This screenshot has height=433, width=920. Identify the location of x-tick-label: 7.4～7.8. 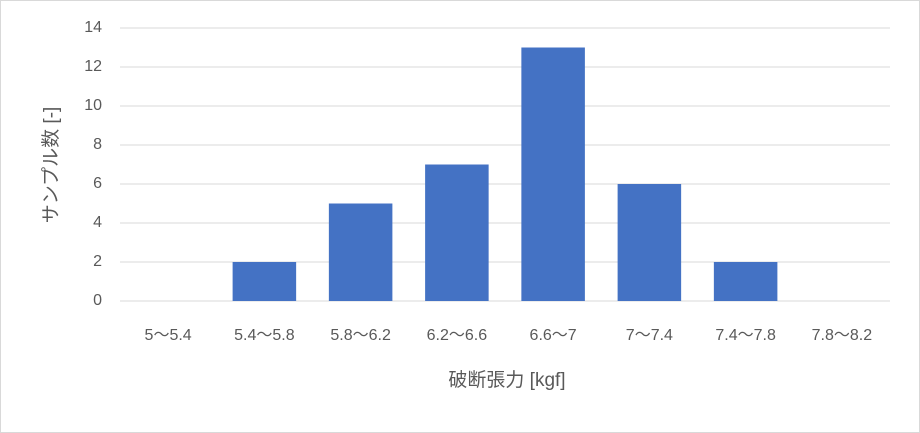
(745, 335).